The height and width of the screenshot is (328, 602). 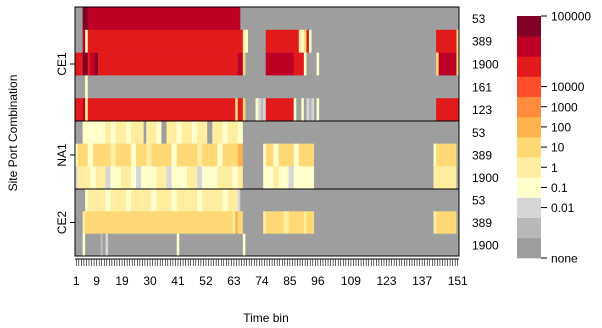 What do you see at coordinates (485, 178) in the screenshot?
I see `row-label: 1900` at bounding box center [485, 178].